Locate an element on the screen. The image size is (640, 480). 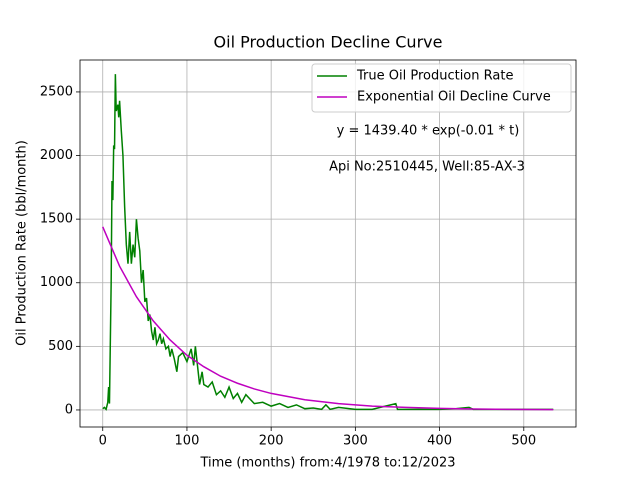
y-tick-label: 2500 is located at coordinates (56, 91).